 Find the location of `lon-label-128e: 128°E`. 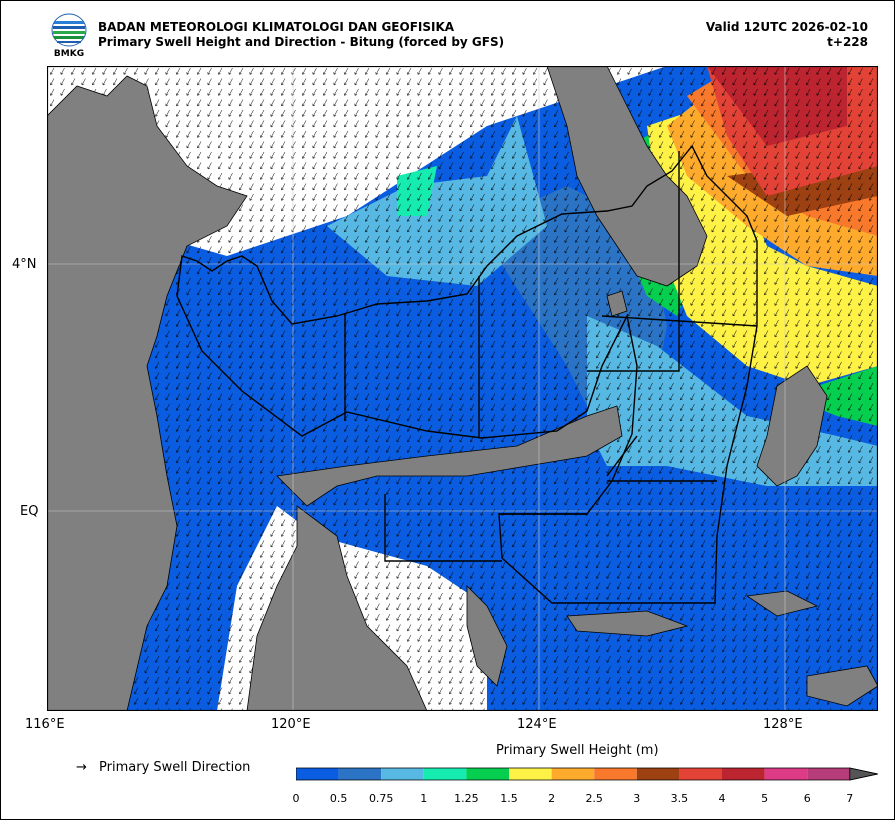

lon-label-128e: 128°E is located at coordinates (783, 724).